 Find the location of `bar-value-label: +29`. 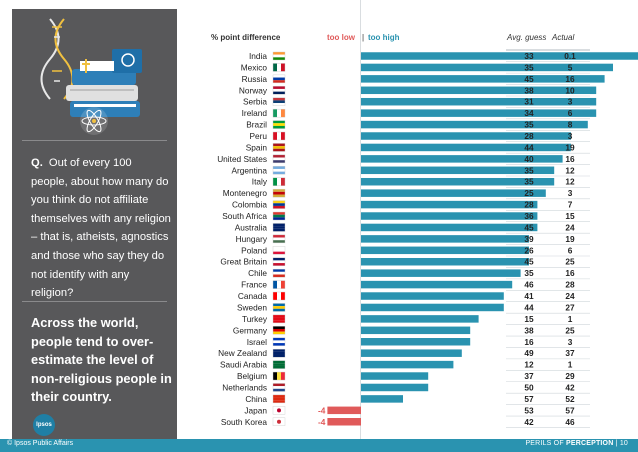

bar-value-label: +29 is located at coordinates (596, 79).